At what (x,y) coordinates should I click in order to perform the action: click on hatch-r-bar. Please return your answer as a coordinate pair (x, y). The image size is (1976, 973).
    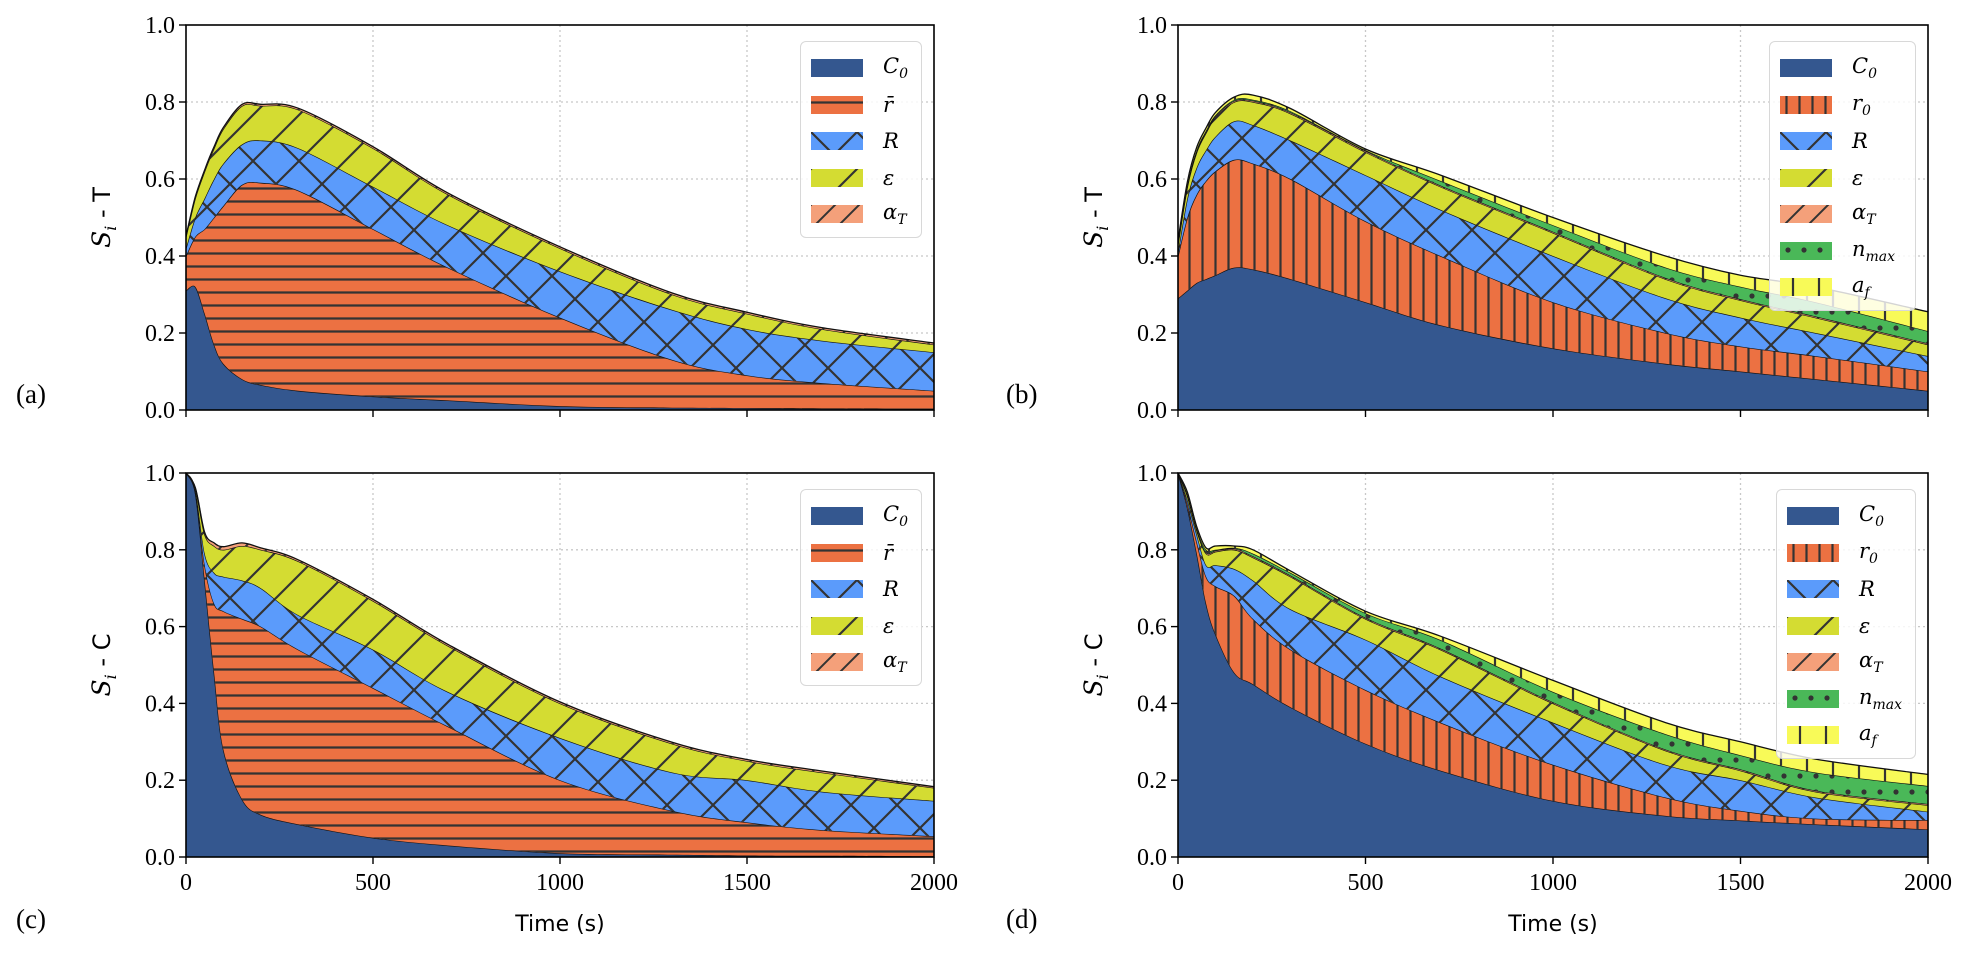
    Looking at the image, I should click on (560, 665).